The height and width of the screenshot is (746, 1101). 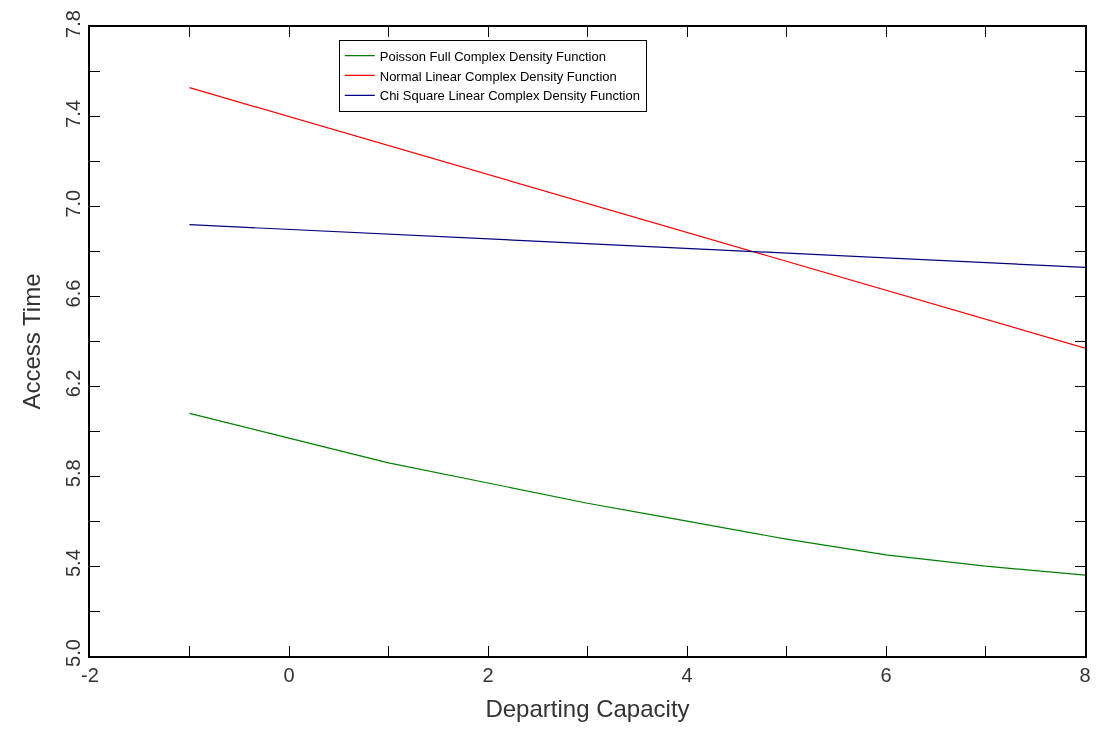 I want to click on y-axis-title: Access Time, so click(x=31, y=341).